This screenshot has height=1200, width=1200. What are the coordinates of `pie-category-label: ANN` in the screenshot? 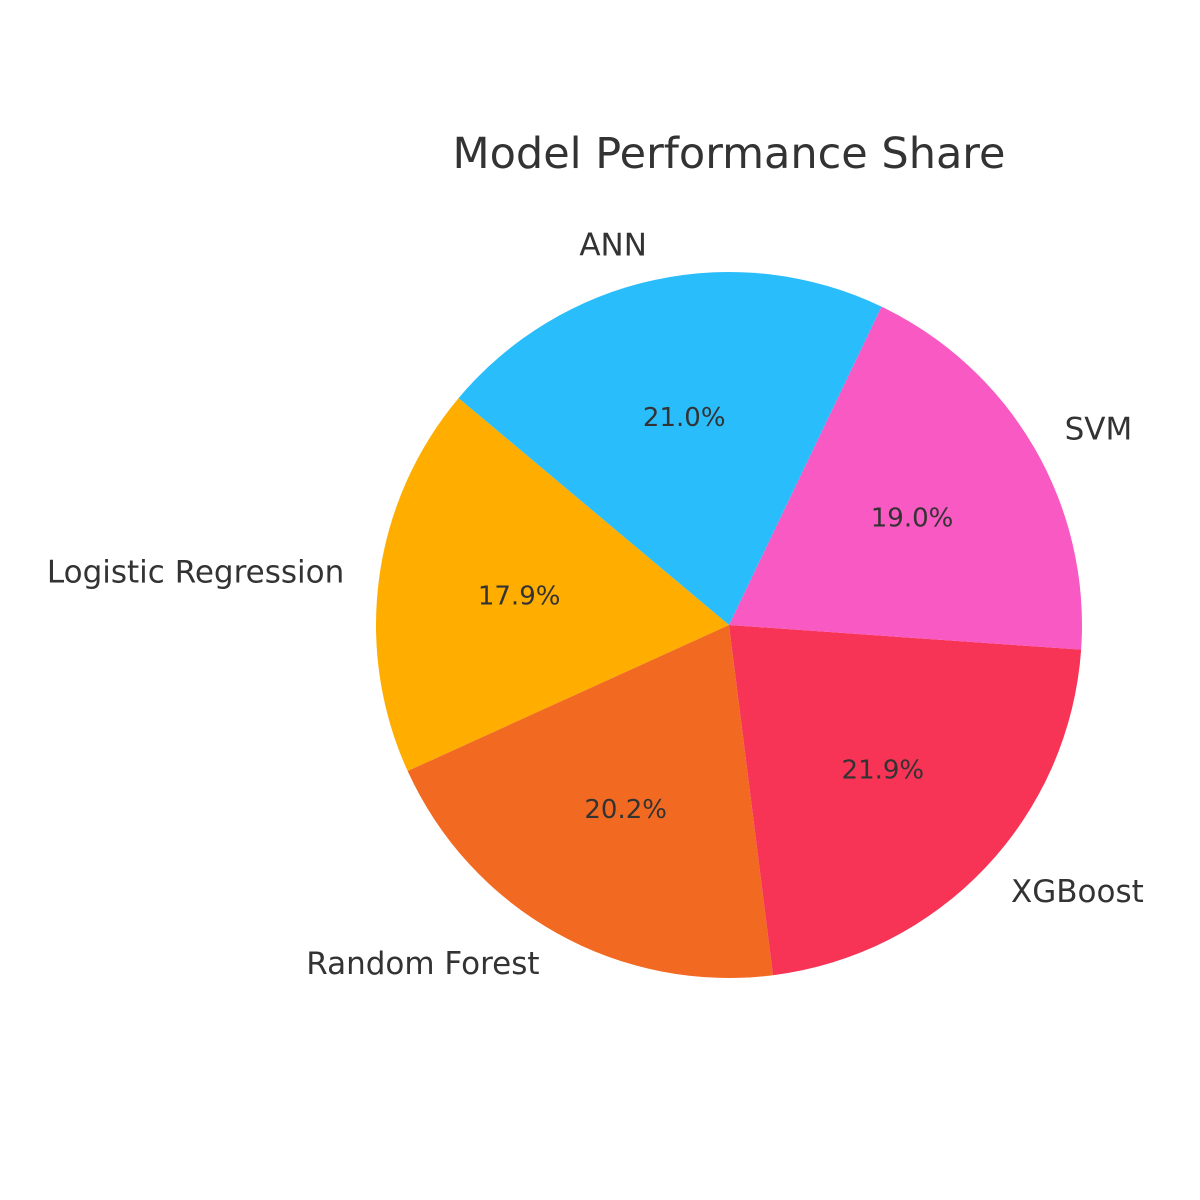 It's located at (613, 245).